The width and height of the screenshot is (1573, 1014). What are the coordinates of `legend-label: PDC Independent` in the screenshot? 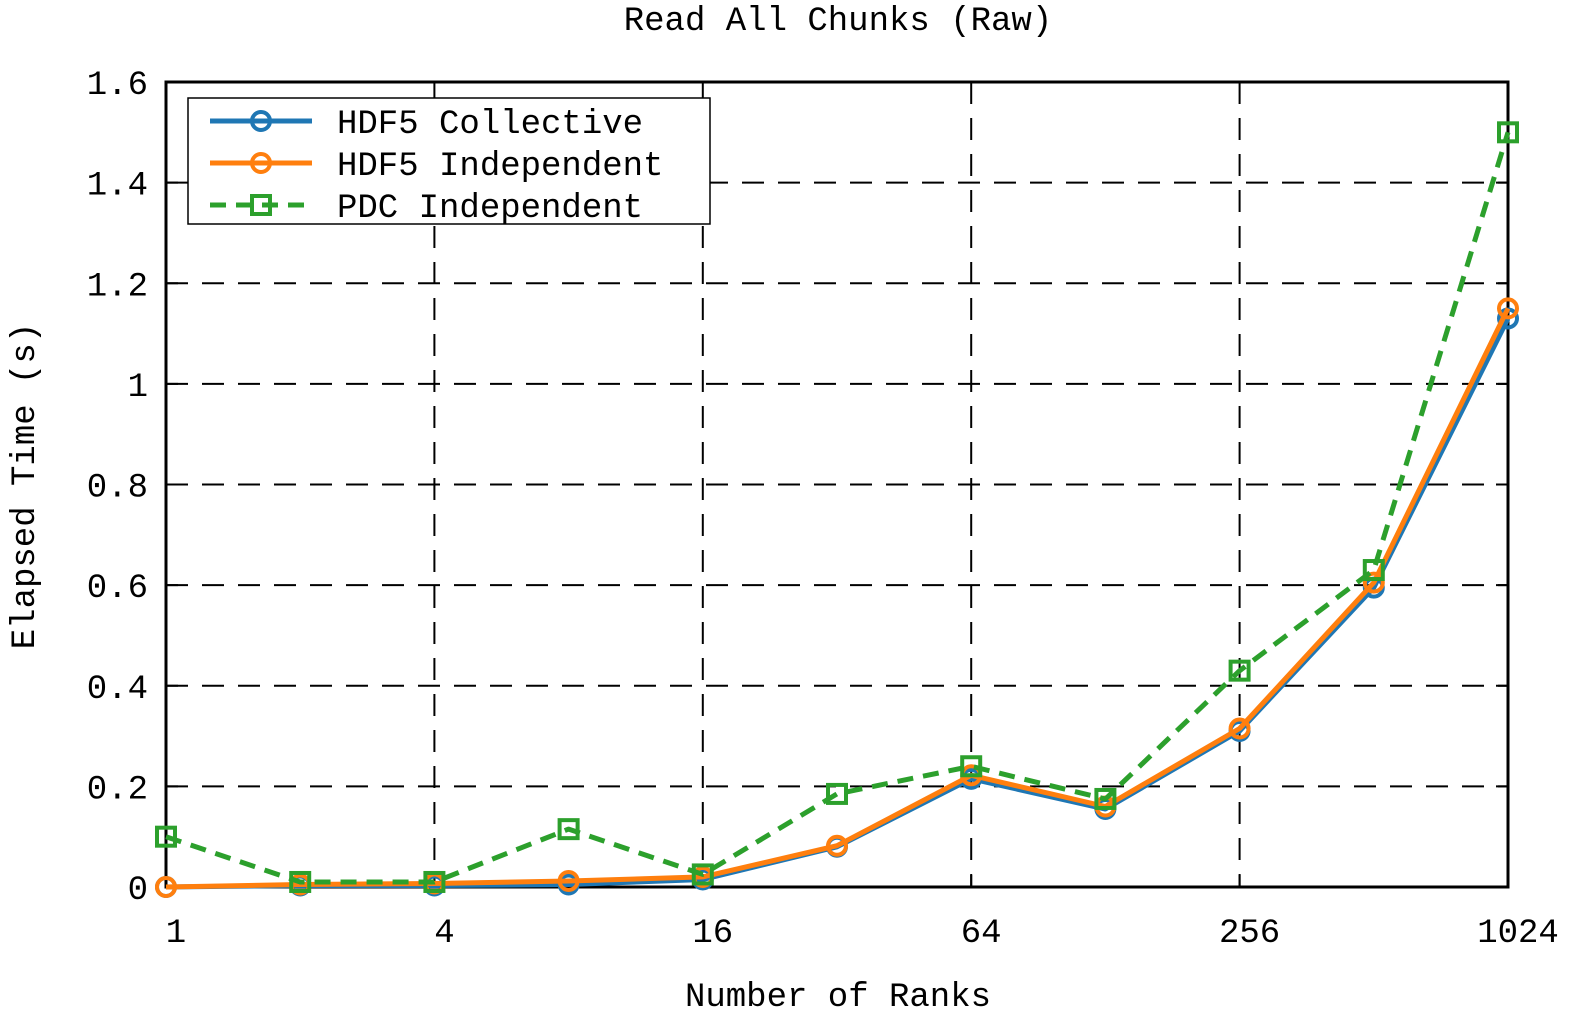 It's located at (490, 209).